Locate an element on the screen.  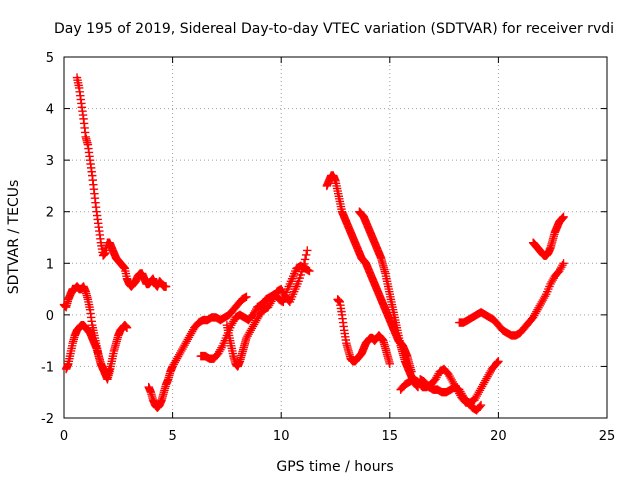
series-track-f is located at coordinates (267, 308).